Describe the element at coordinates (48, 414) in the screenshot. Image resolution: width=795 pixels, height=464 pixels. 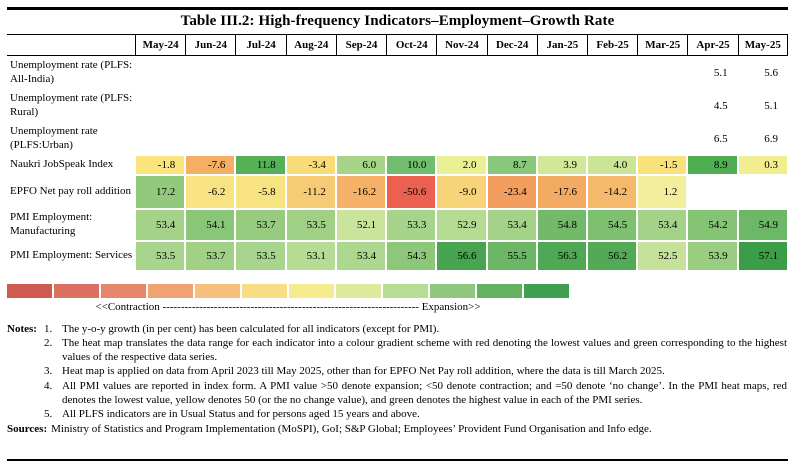
I see `note-number: 5.` at that location.